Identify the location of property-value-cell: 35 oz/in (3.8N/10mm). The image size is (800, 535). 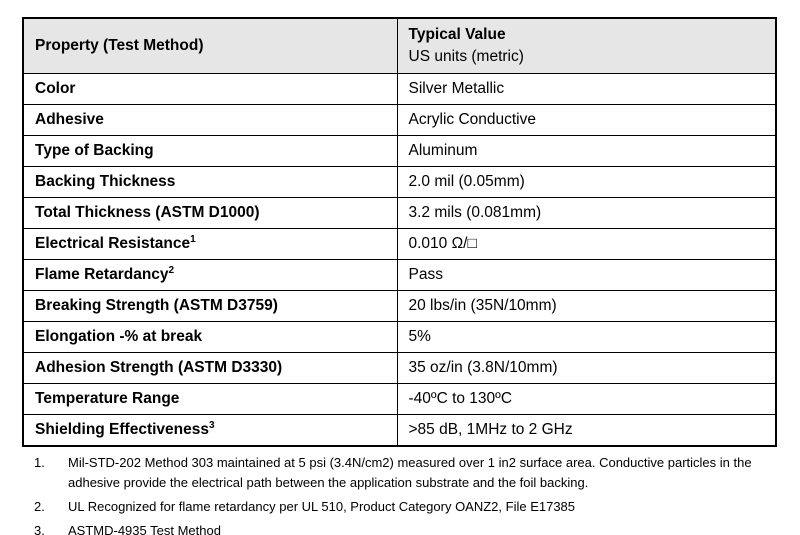
(586, 368).